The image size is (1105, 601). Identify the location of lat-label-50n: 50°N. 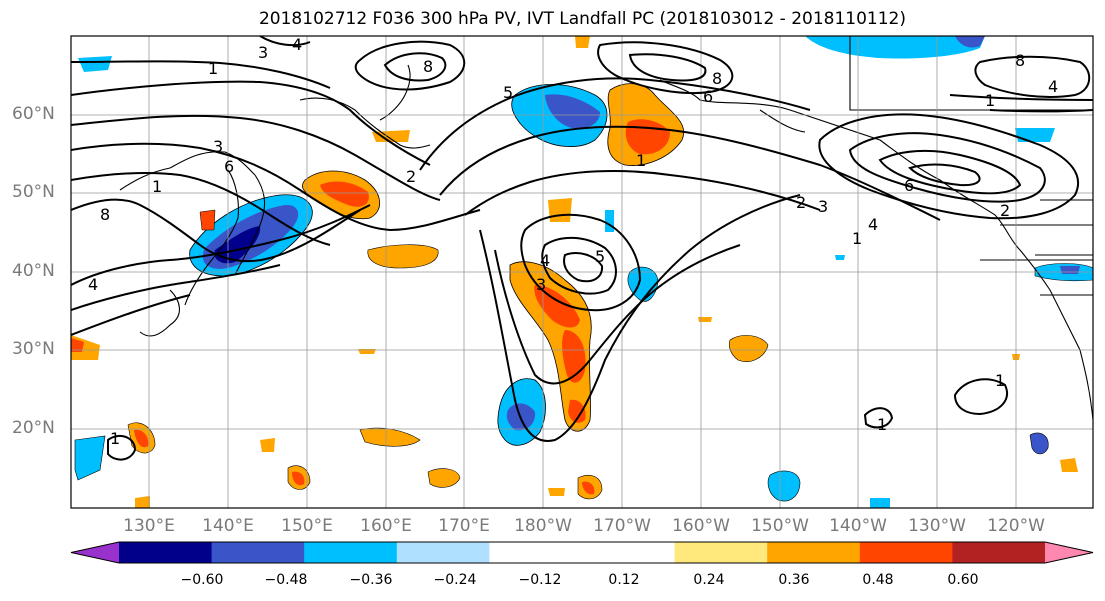
(33, 192).